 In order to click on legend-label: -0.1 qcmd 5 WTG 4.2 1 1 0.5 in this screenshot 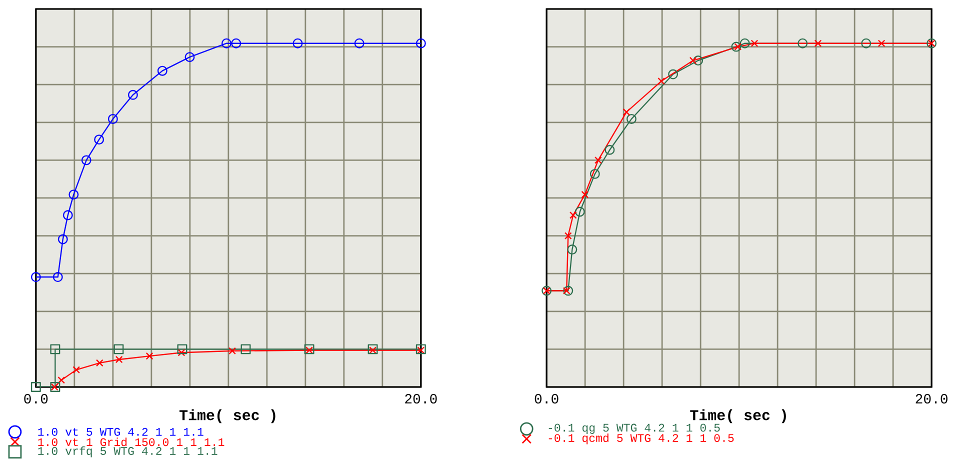, I will do `click(641, 439)`.